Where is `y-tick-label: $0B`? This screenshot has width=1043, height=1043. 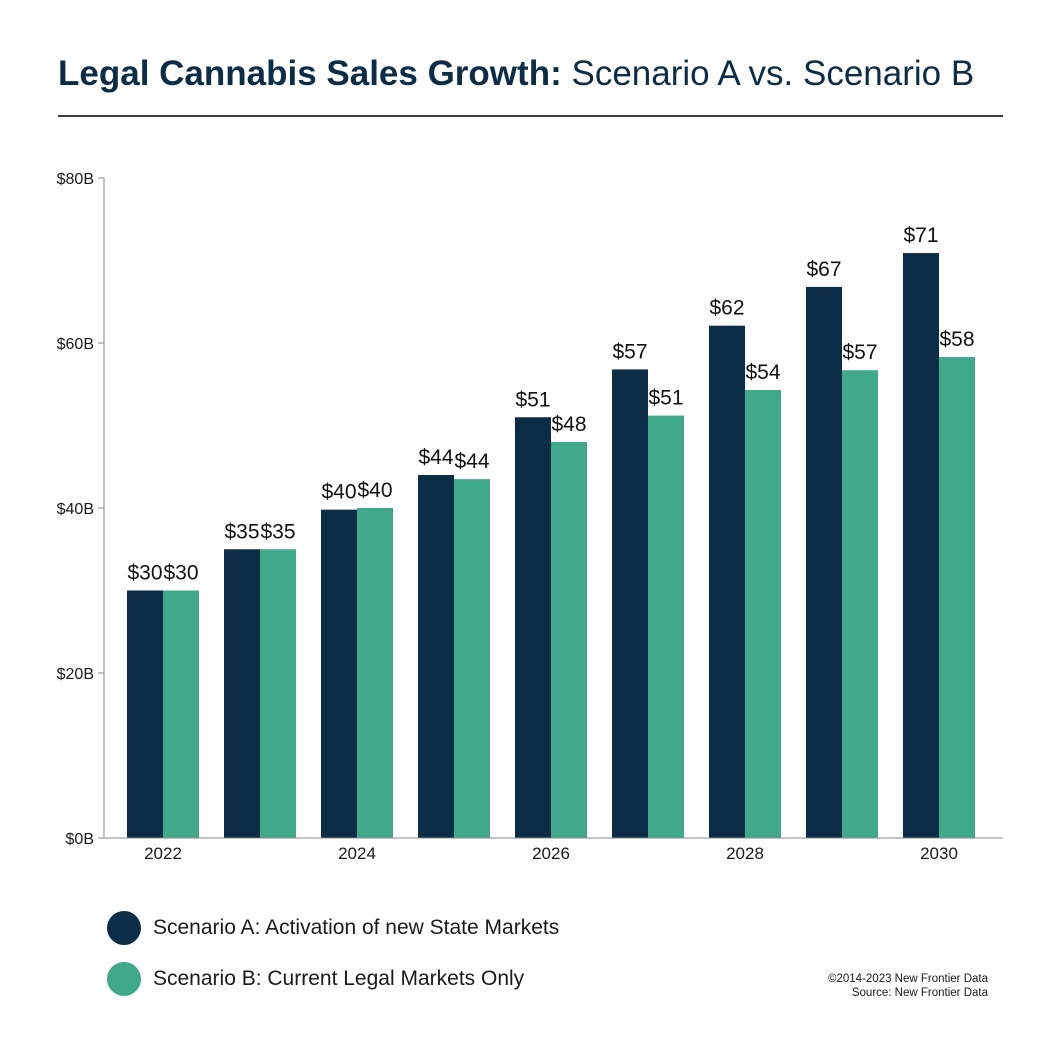
y-tick-label: $0B is located at coordinates (80, 839).